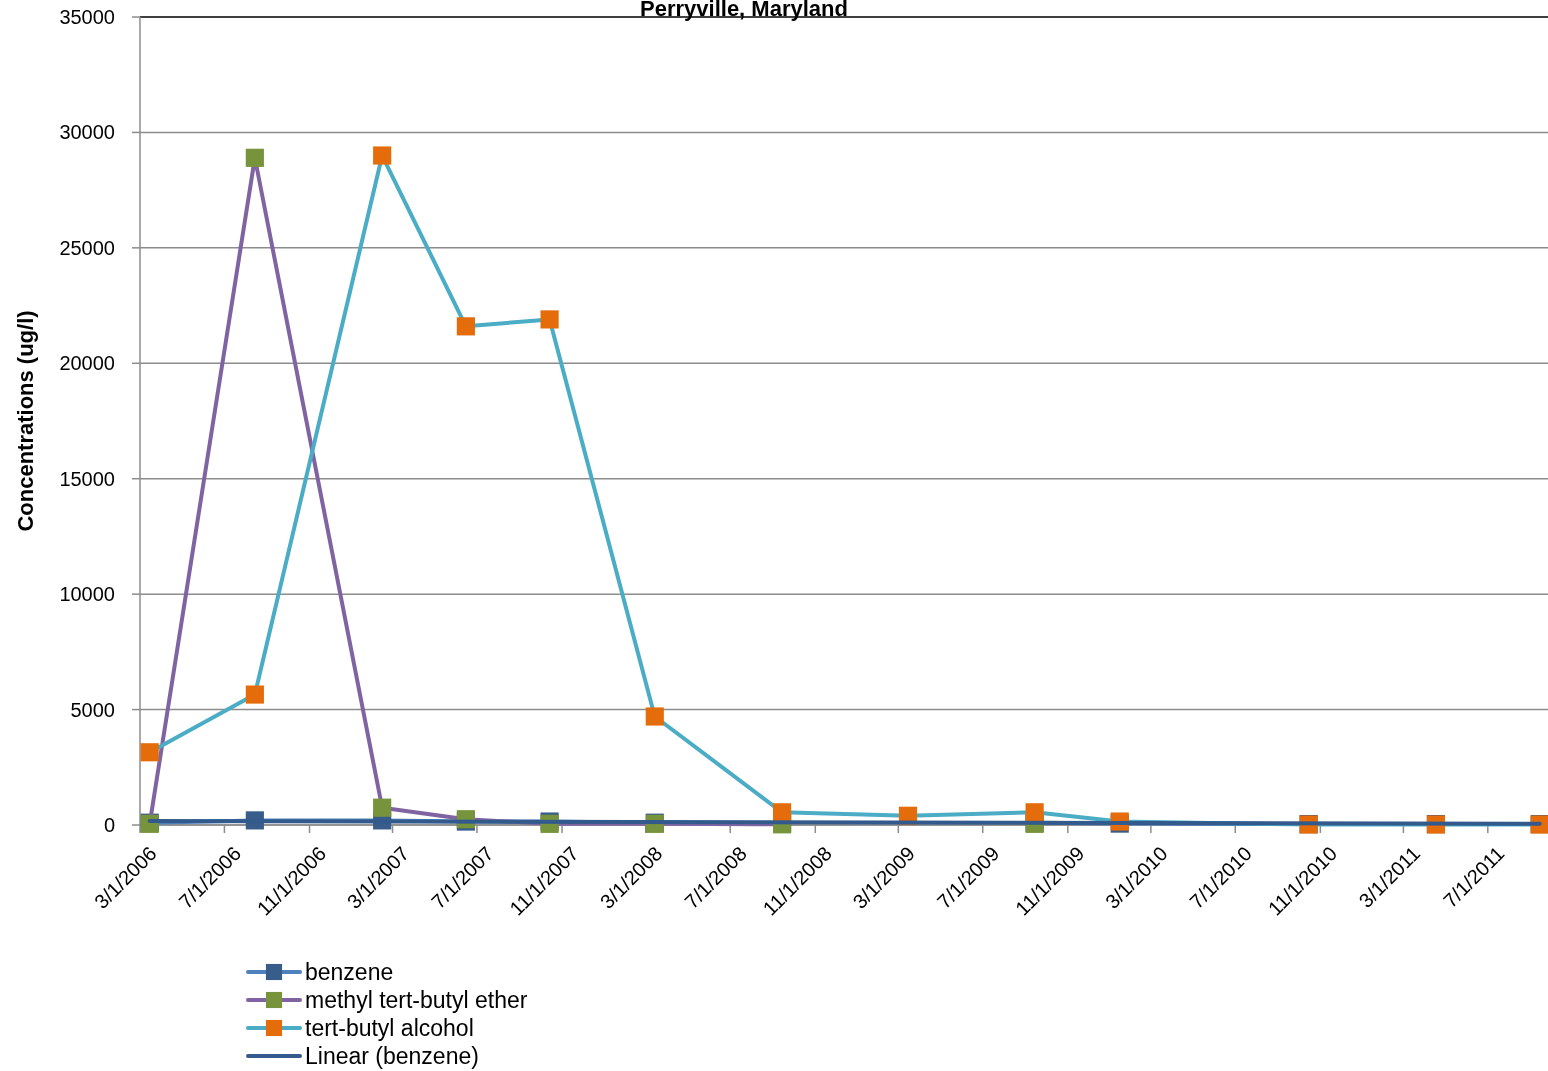  I want to click on legend-label: Linear (benzene), so click(392, 1056).